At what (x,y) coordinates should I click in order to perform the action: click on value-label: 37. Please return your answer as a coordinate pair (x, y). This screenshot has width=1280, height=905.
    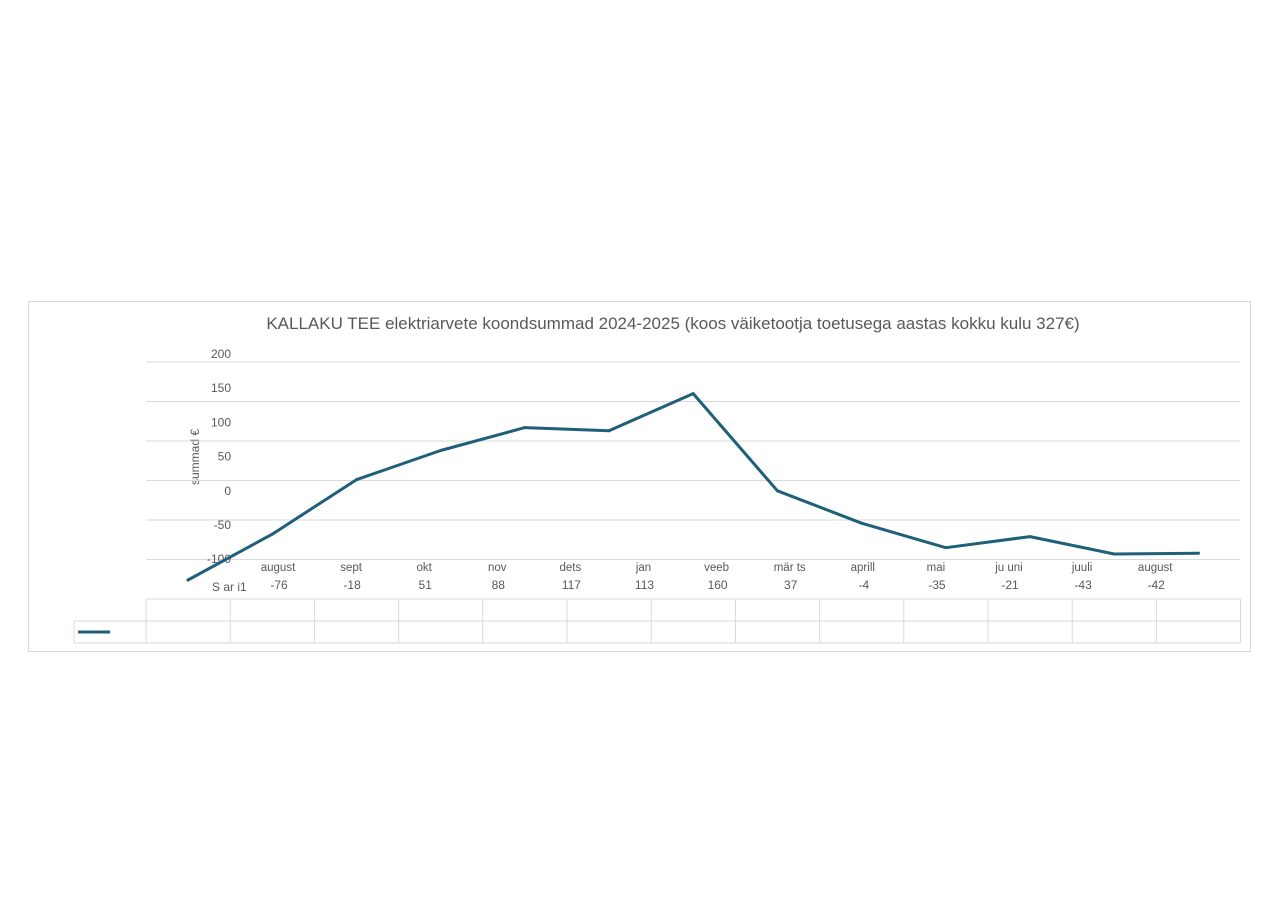
    Looking at the image, I should click on (791, 585).